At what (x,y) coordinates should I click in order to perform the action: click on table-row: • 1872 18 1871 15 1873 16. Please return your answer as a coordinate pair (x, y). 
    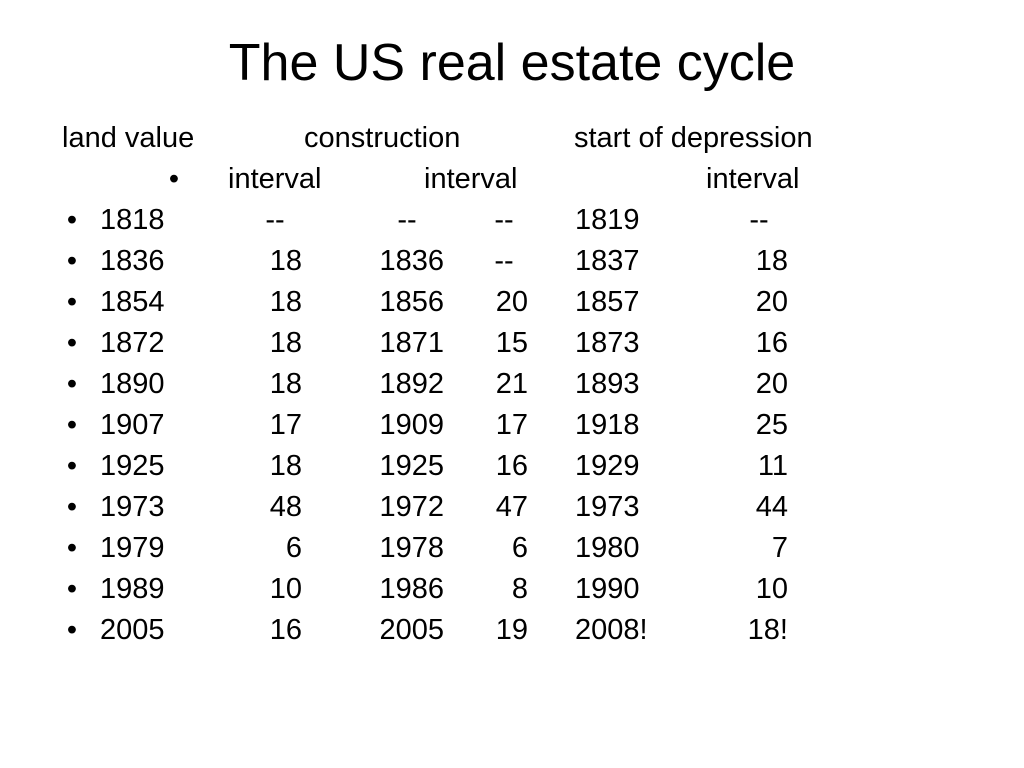
    Looking at the image, I should click on (512, 343).